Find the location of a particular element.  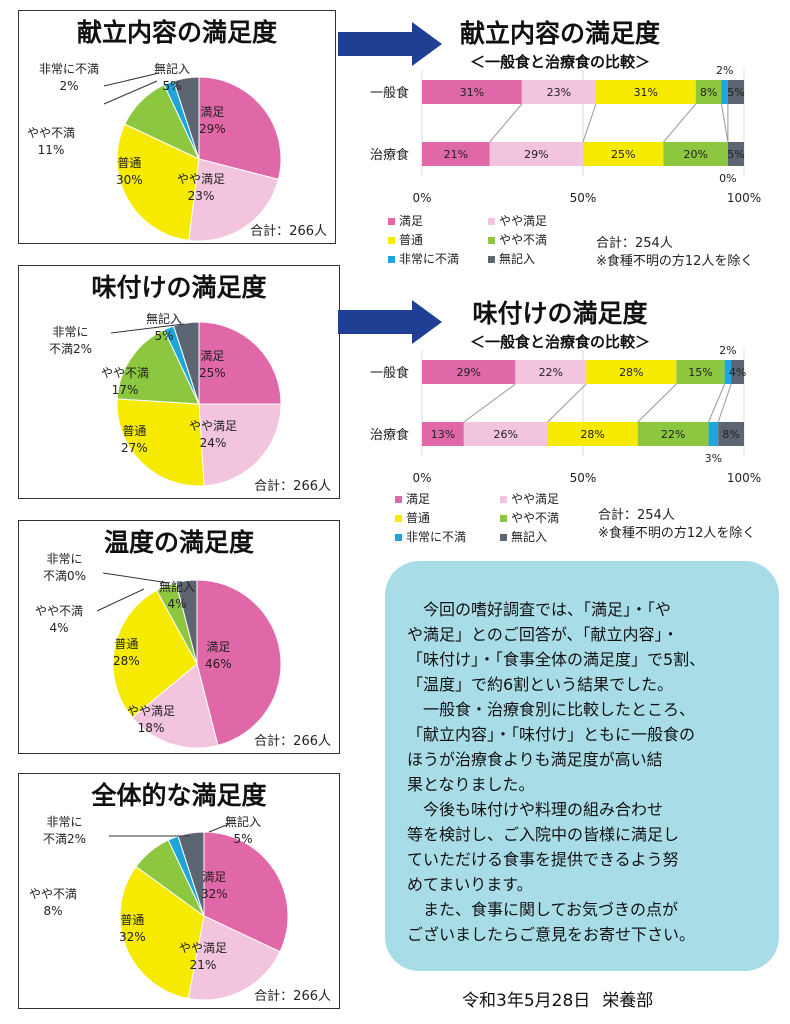

pie-chart-temperature is located at coordinates (189, 660).